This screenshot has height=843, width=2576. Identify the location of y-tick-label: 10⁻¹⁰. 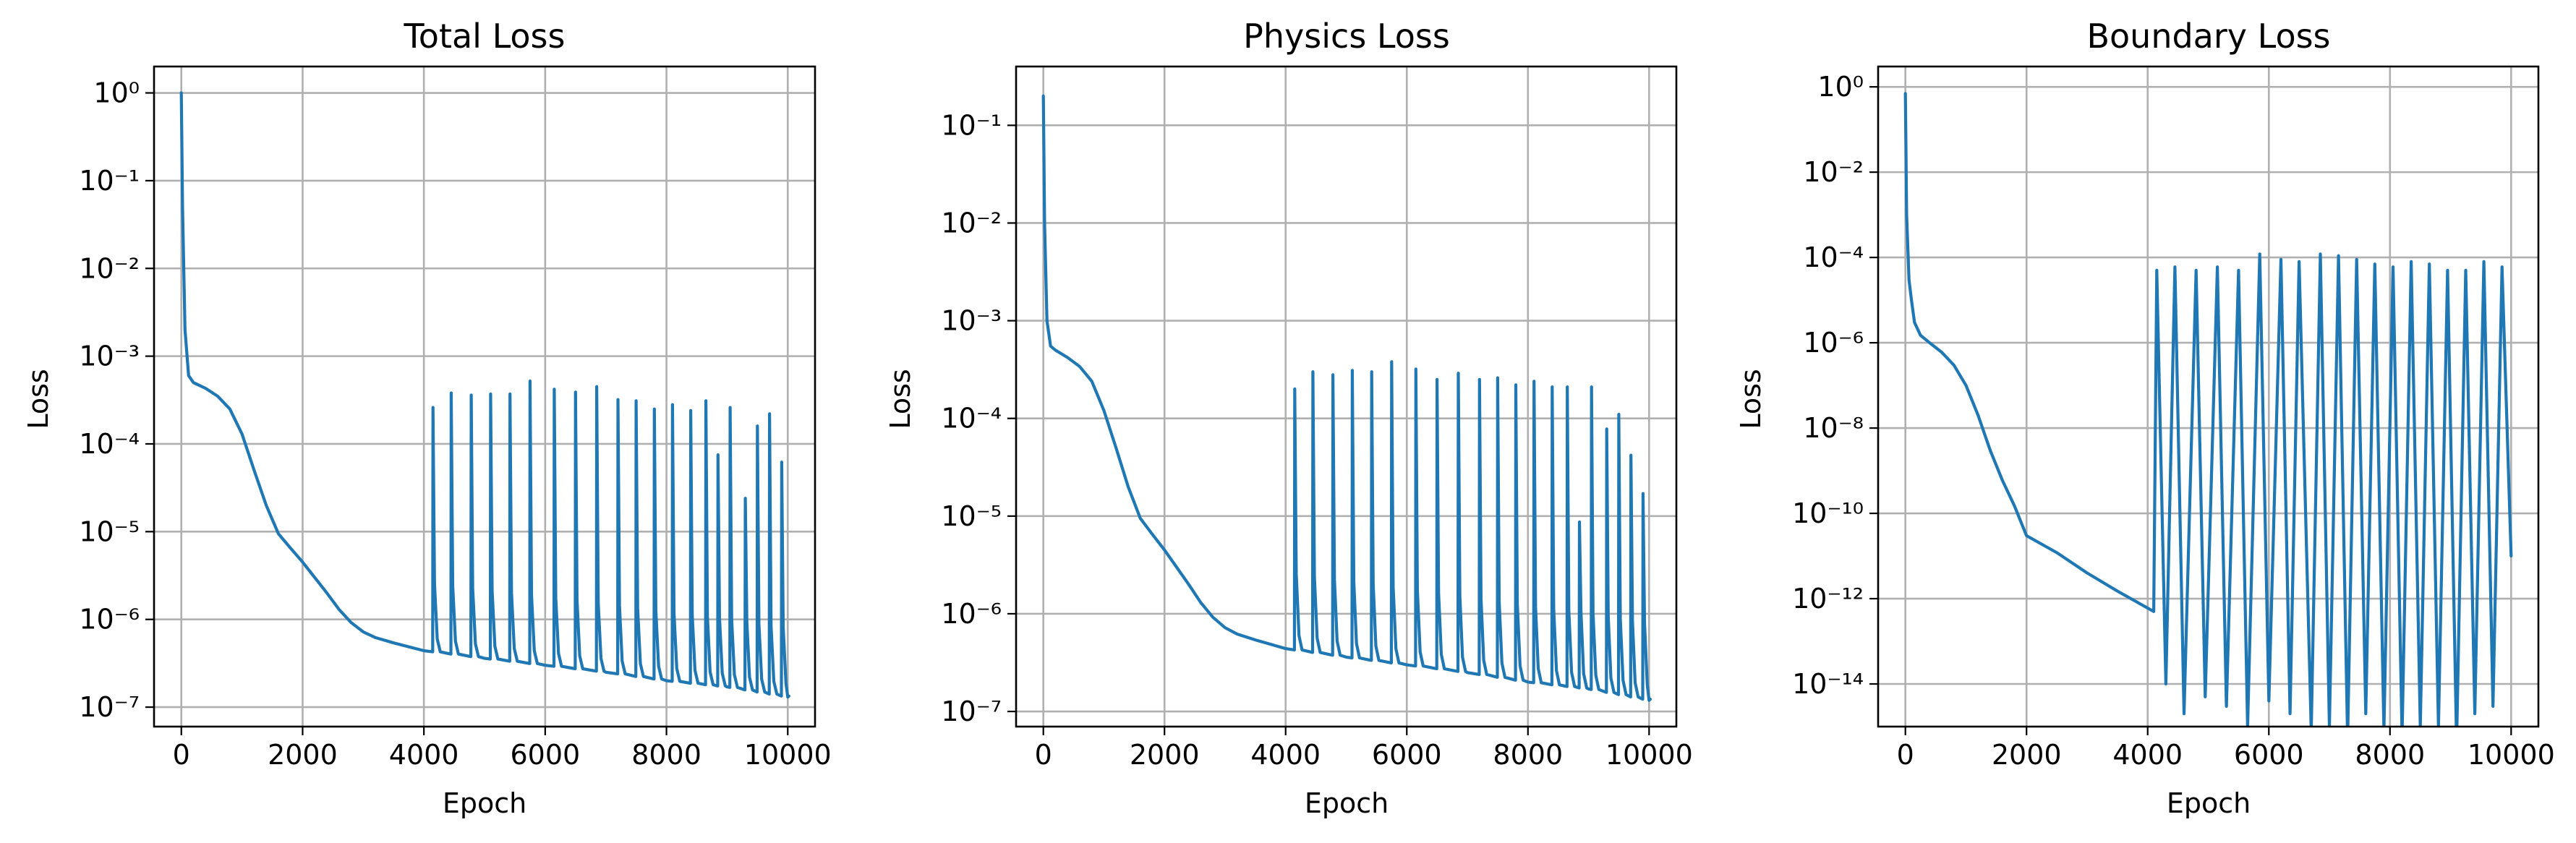
(1828, 513).